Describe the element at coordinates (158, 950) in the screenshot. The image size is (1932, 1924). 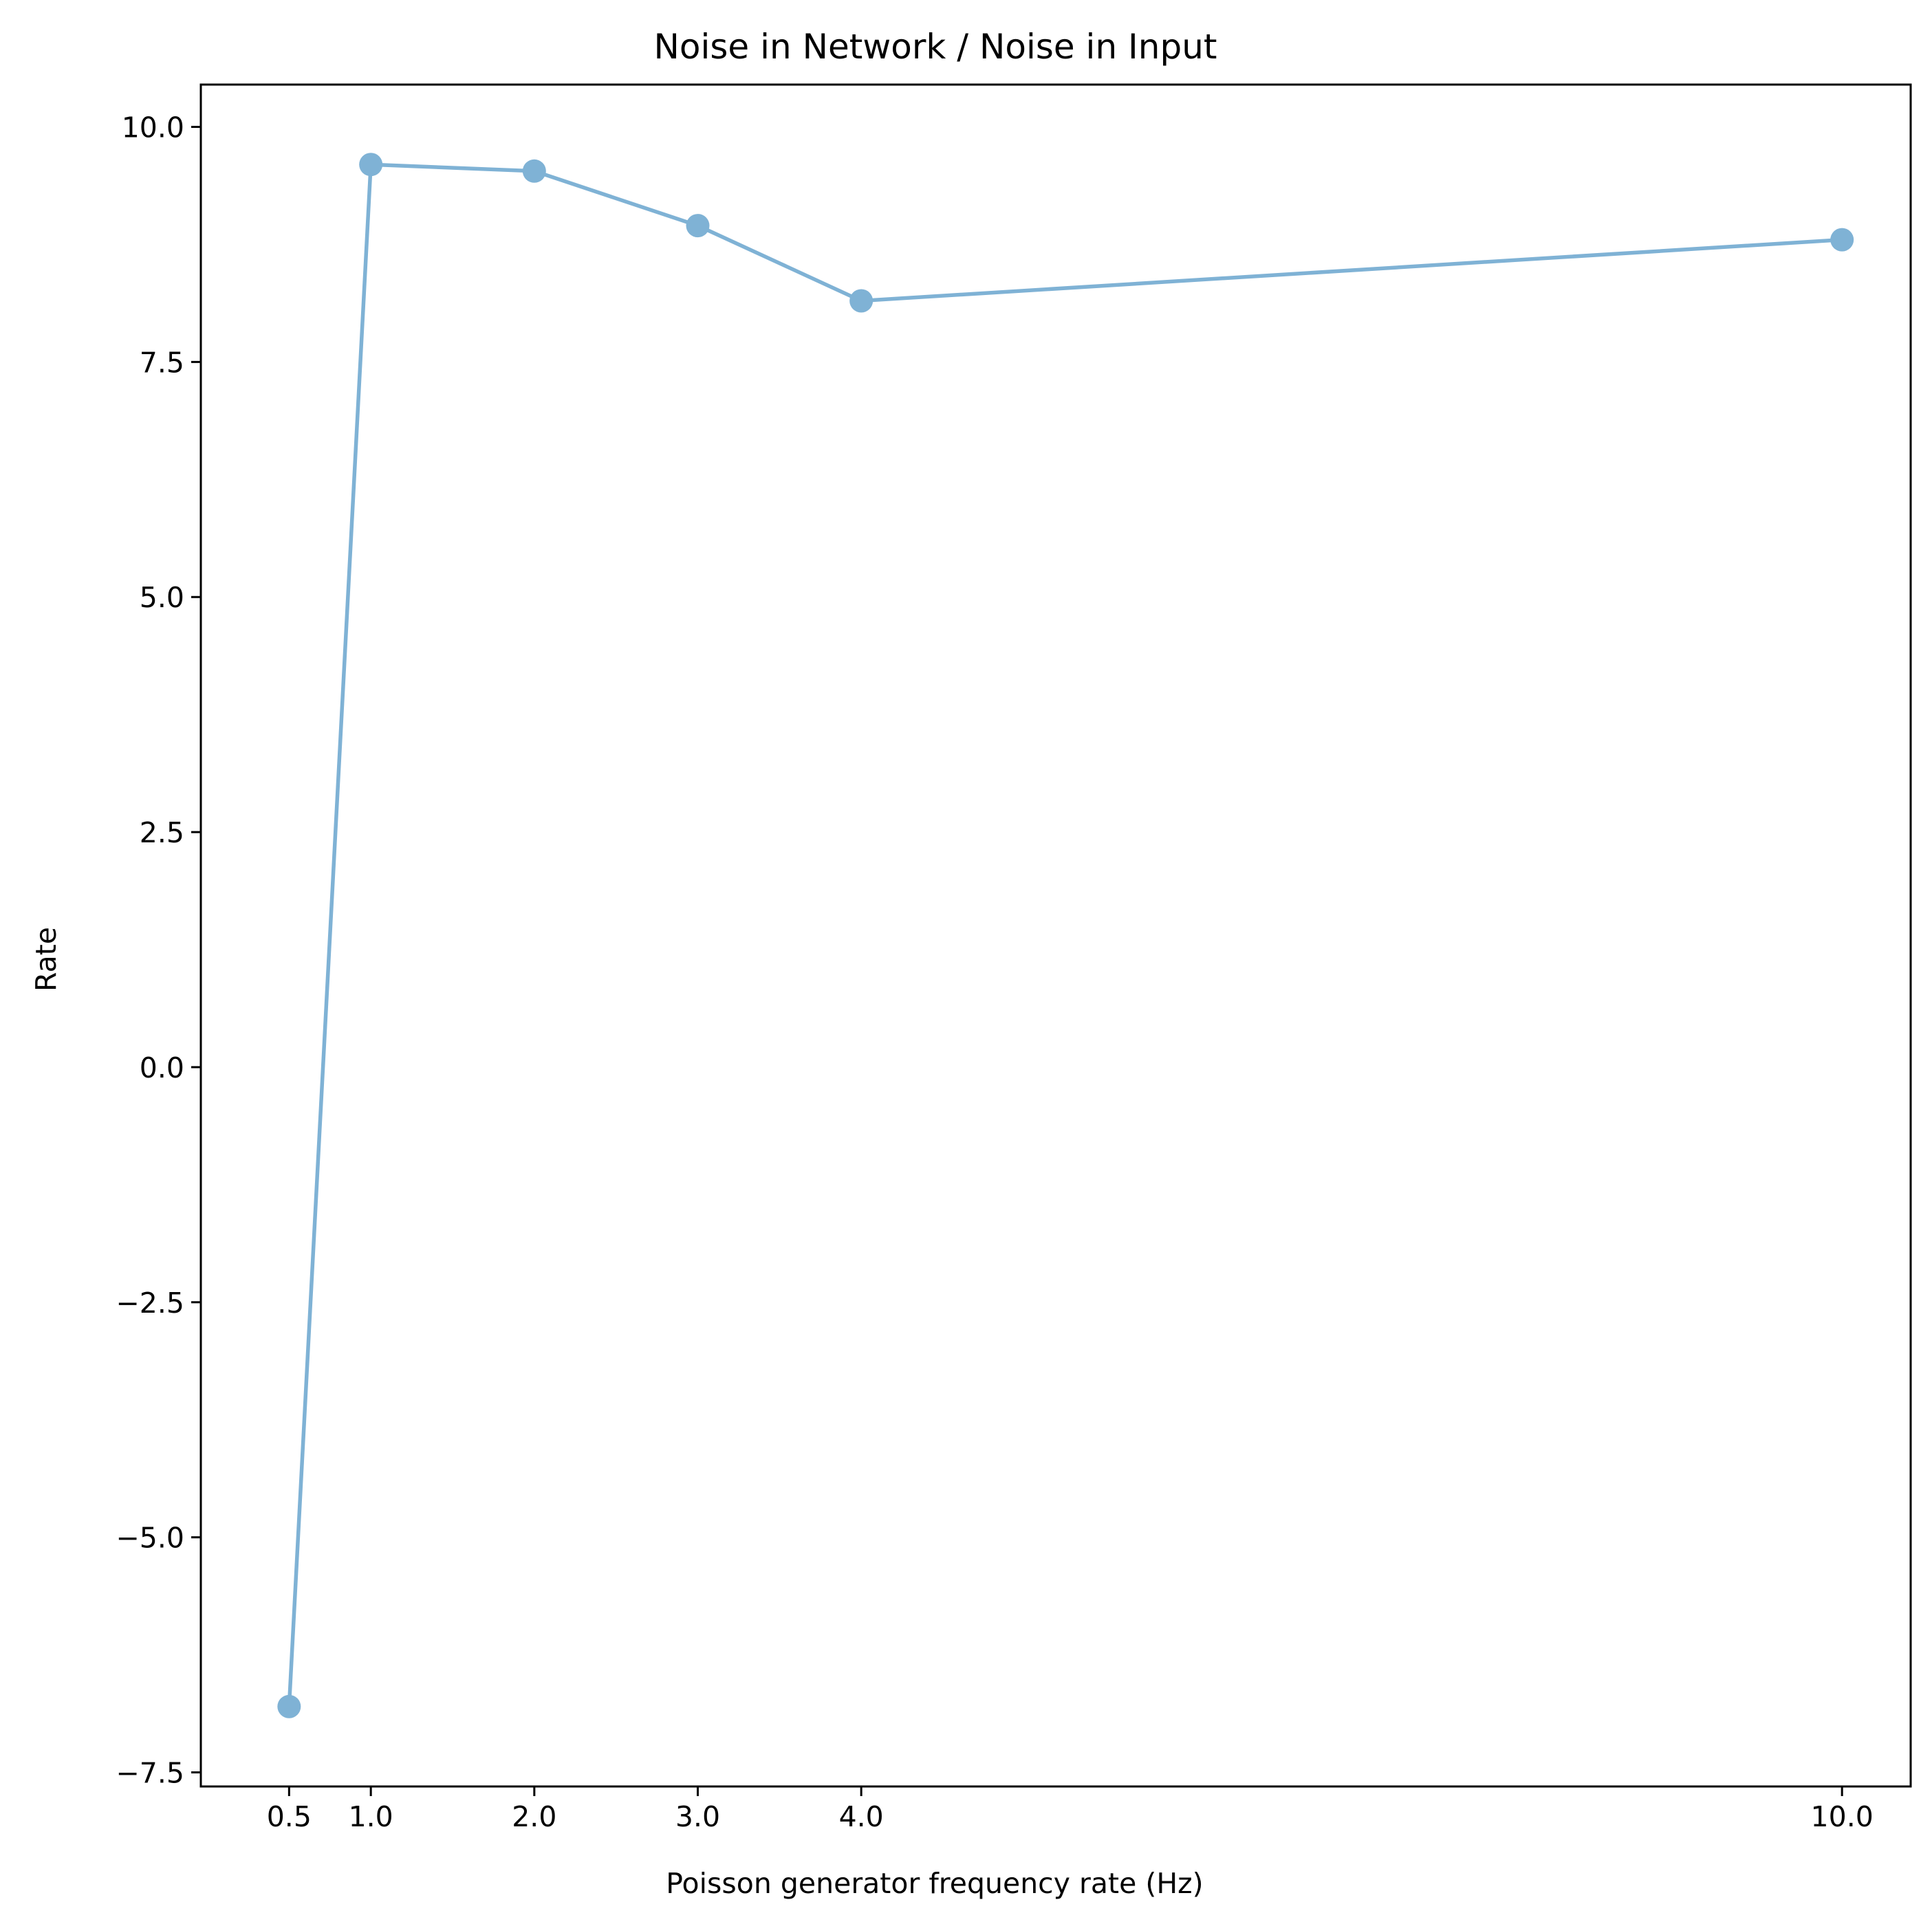
I see `y-axis: −7.5 −5.0 −2.5 0.0 2.5 5.0 7.5 10.0` at that location.